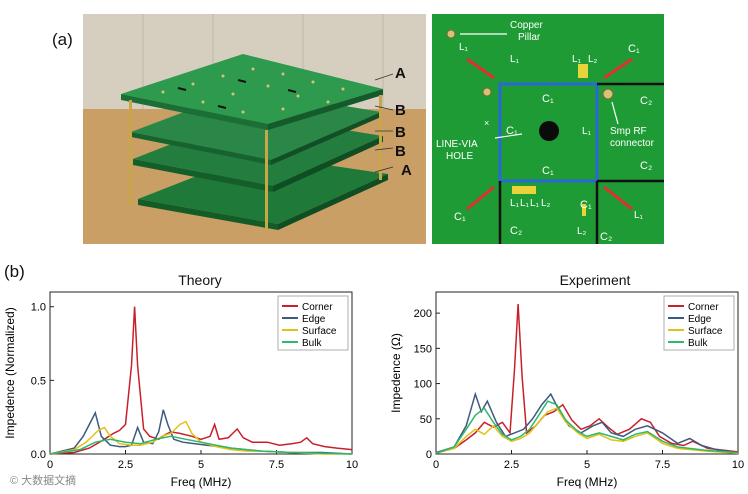 The height and width of the screenshot is (494, 748). I want to click on smp-label: connector, so click(632, 143).